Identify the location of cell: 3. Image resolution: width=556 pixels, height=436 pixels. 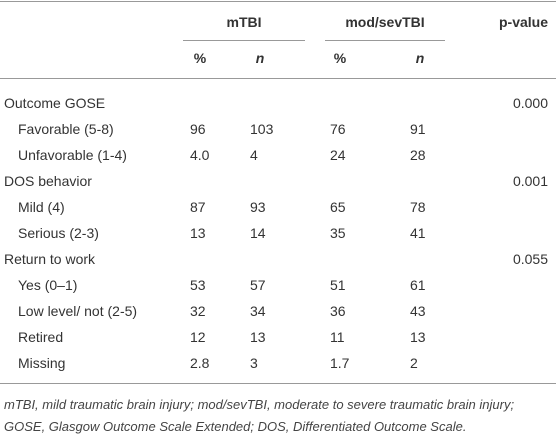
(254, 363).